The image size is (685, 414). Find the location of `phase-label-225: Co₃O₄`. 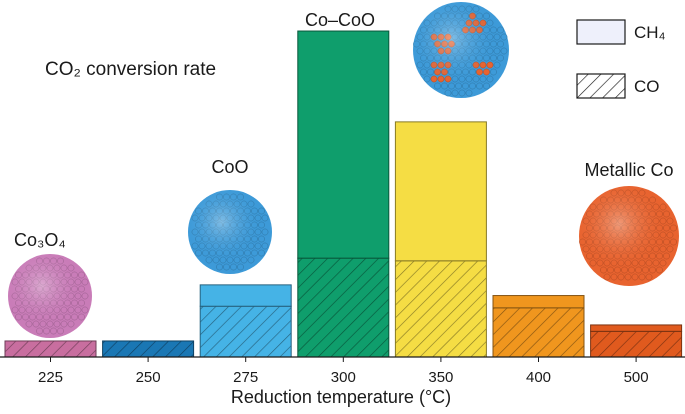

phase-label-225: Co₃O₄ is located at coordinates (40, 240).